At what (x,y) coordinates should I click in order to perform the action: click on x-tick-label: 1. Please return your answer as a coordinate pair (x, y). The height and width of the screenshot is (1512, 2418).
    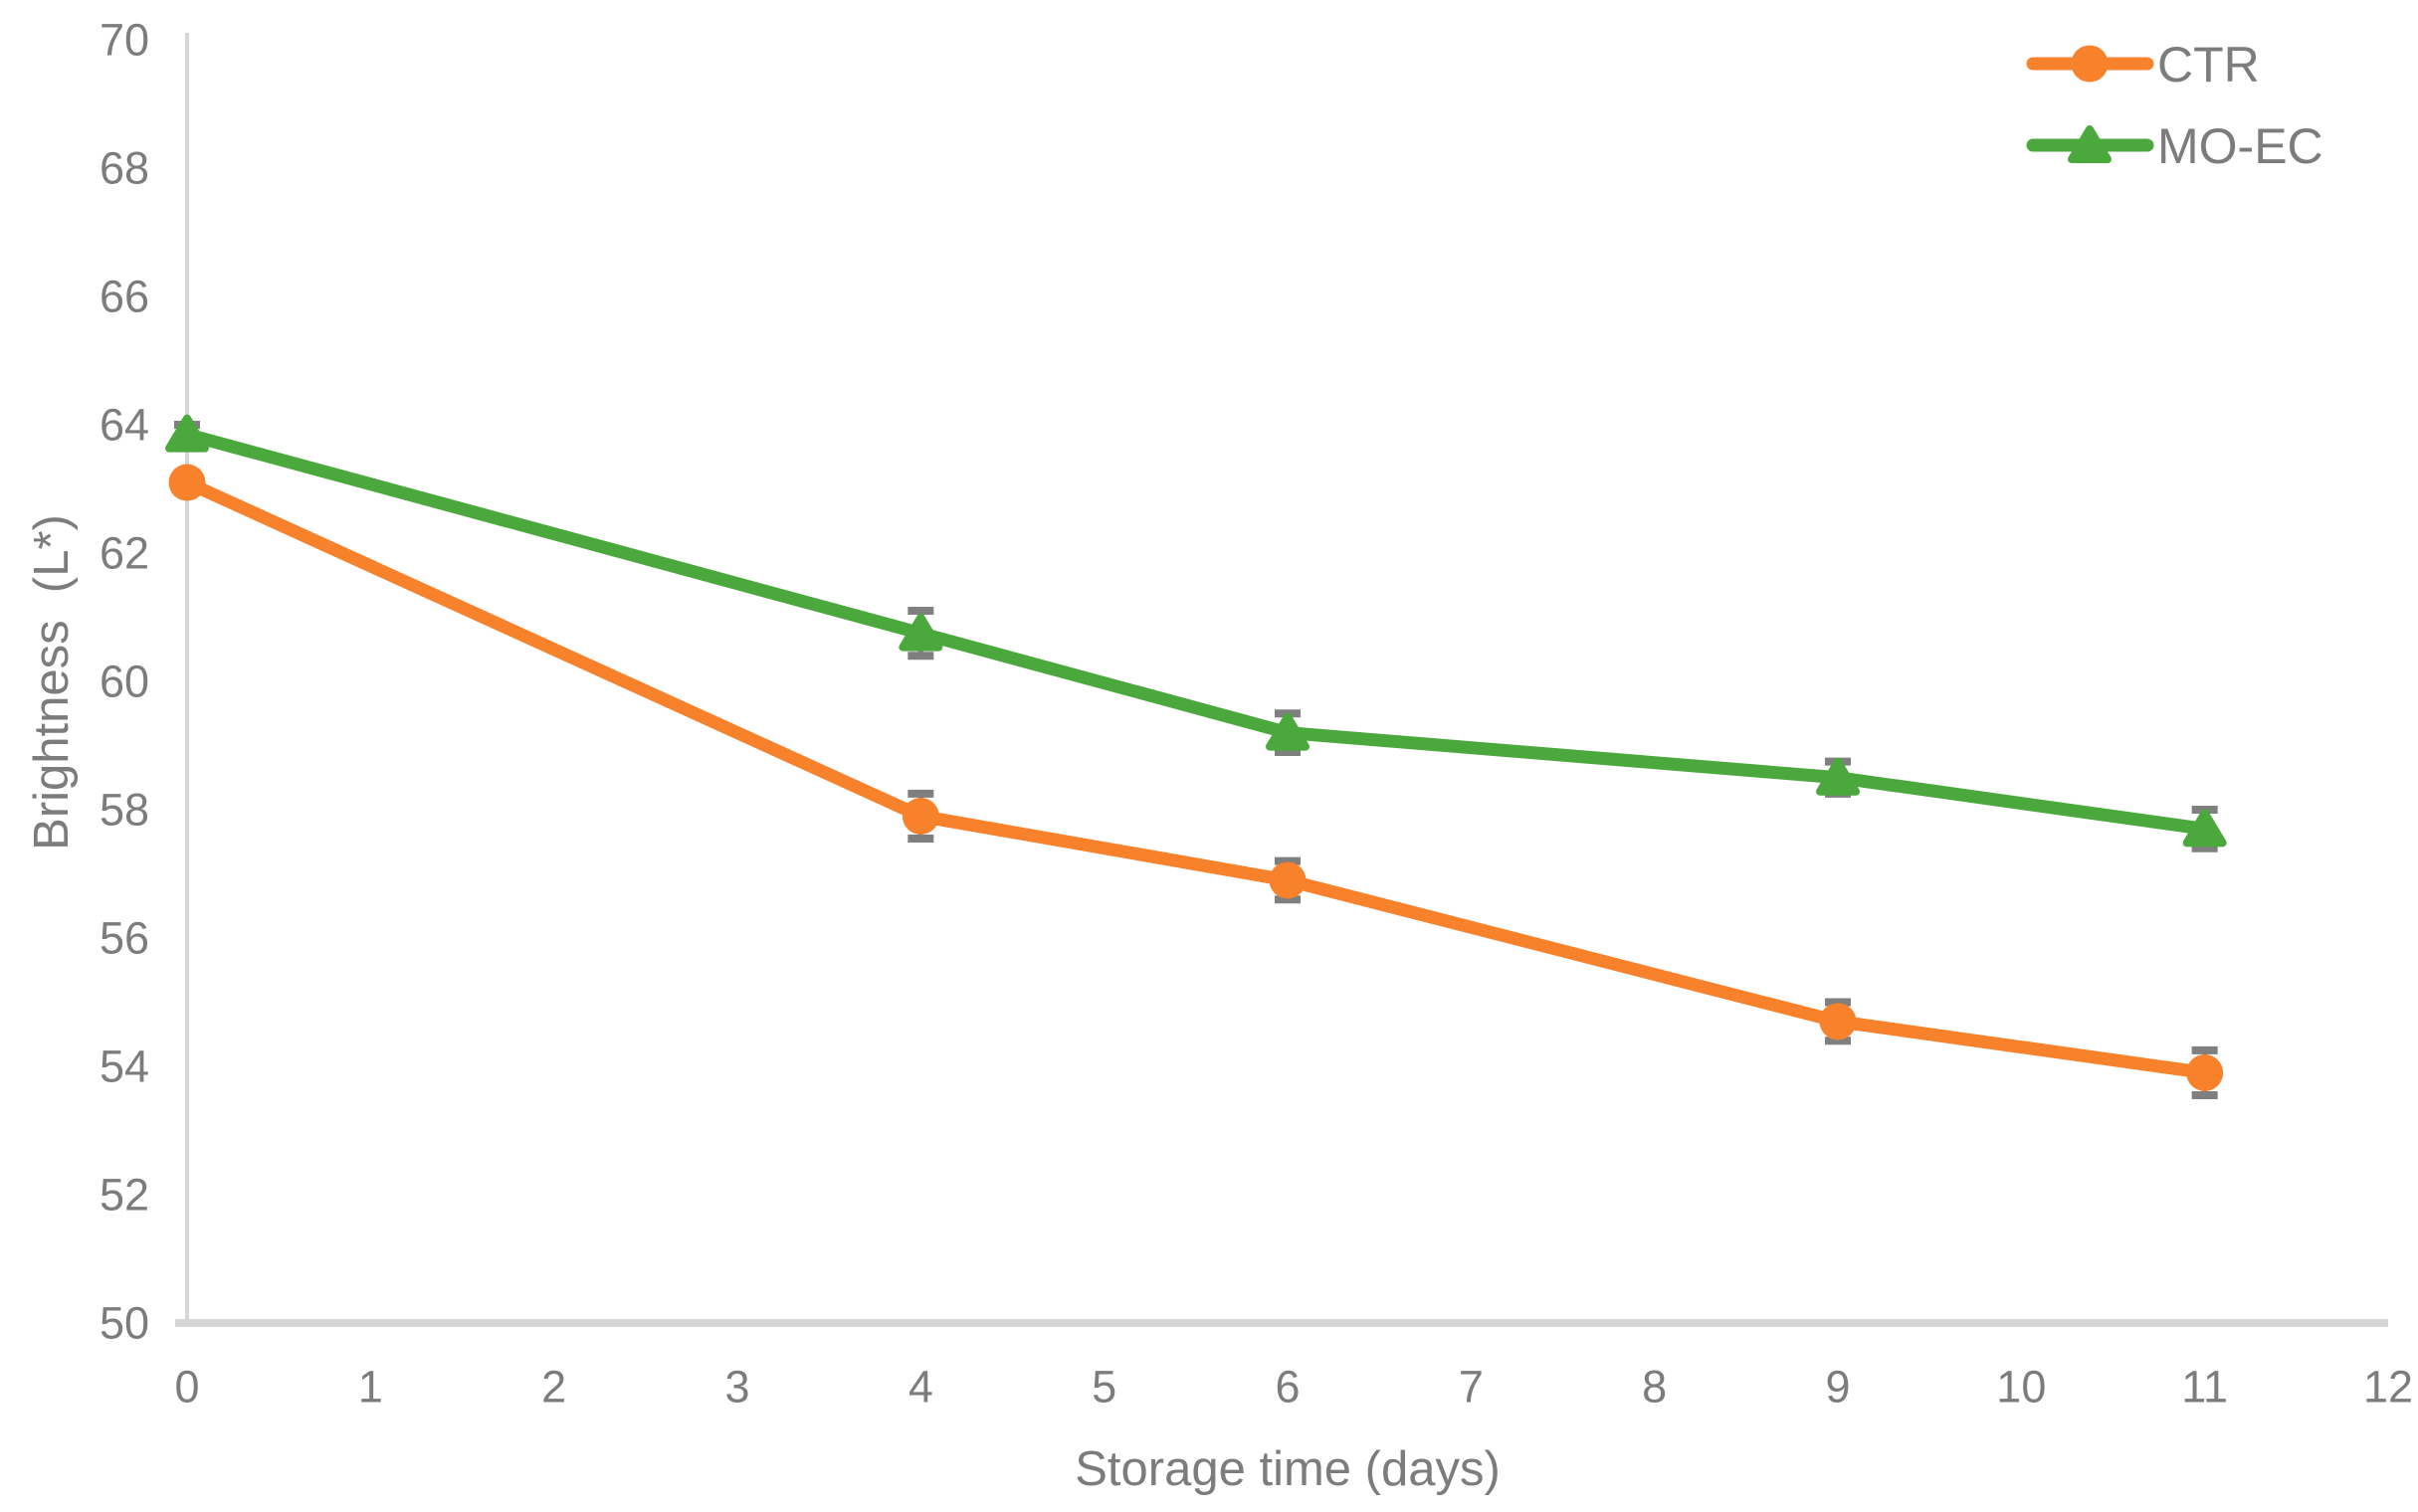
    Looking at the image, I should click on (370, 1387).